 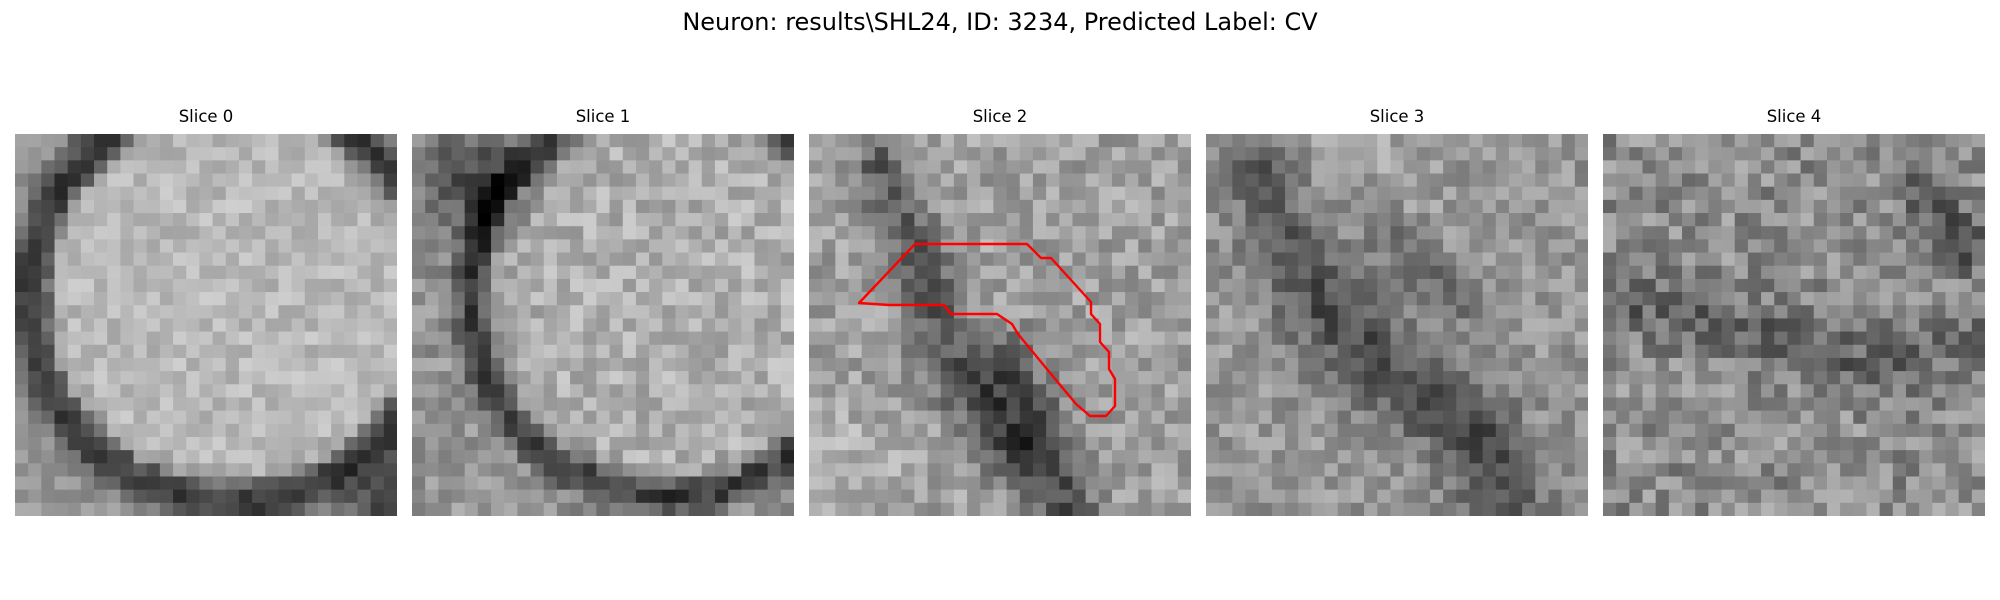 I want to click on slice-title-0: Slice 0, so click(x=206, y=117).